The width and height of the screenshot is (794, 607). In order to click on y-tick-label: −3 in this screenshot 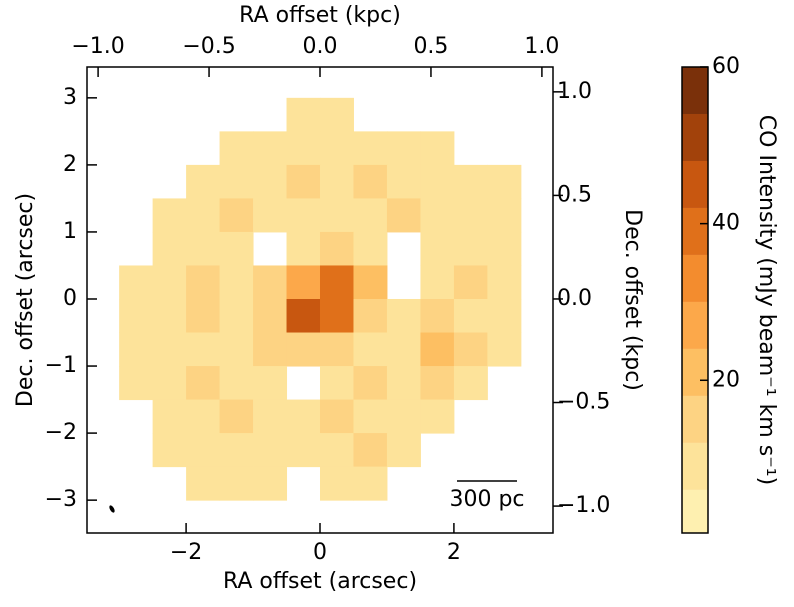, I will do `click(61, 499)`.